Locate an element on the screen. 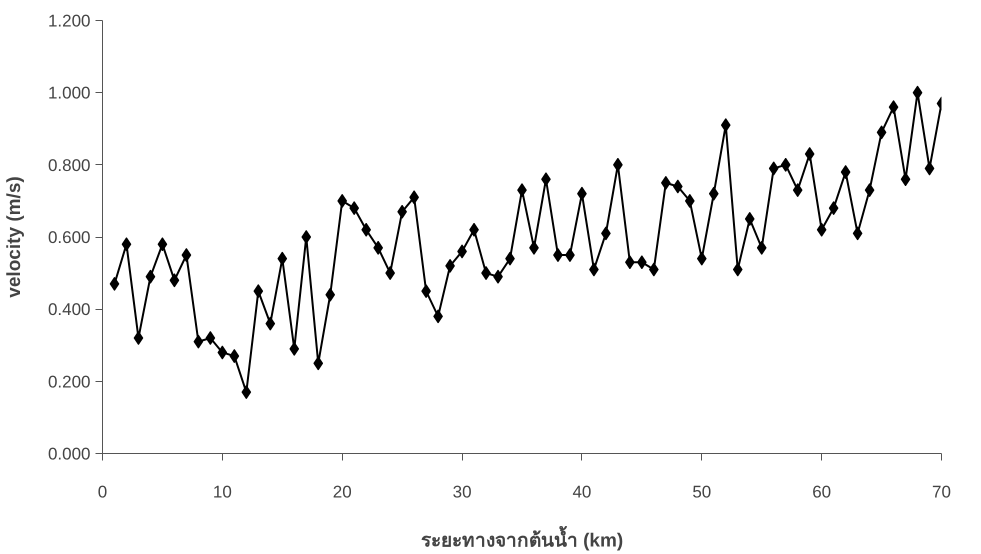 The height and width of the screenshot is (554, 981). x-axis-title: ระยะทางจากต้นน้ำ (km) is located at coordinates (522, 539).